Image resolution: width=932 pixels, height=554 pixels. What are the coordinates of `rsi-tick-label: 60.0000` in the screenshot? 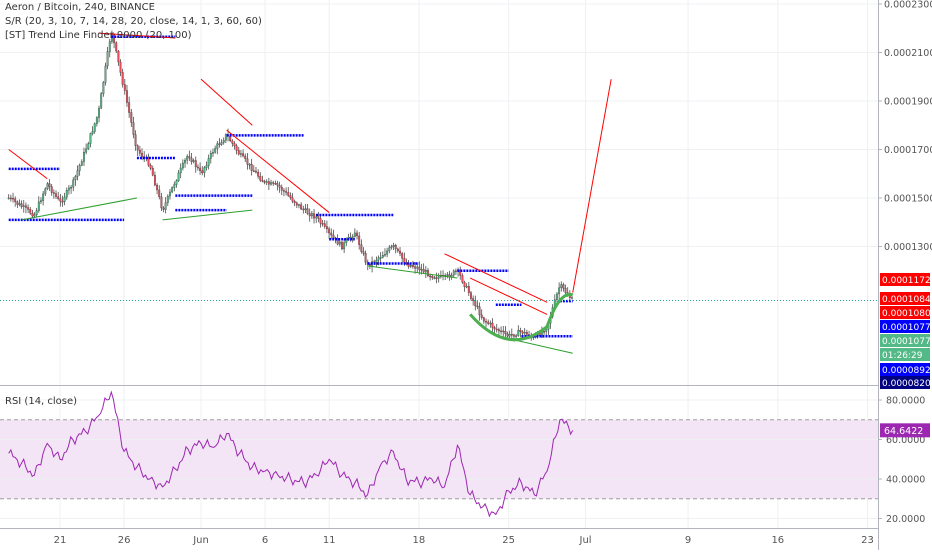 It's located at (905, 440).